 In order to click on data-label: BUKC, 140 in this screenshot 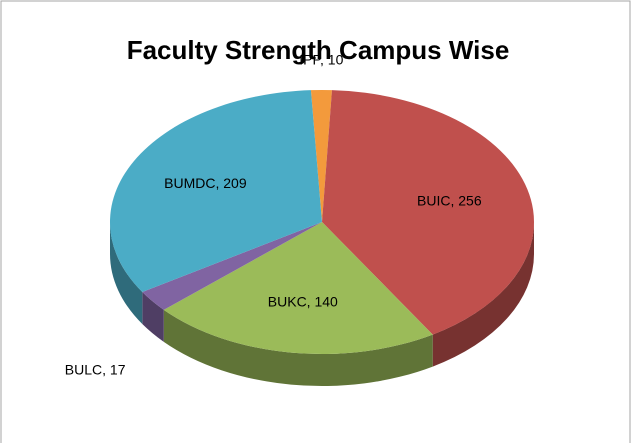, I will do `click(303, 302)`.